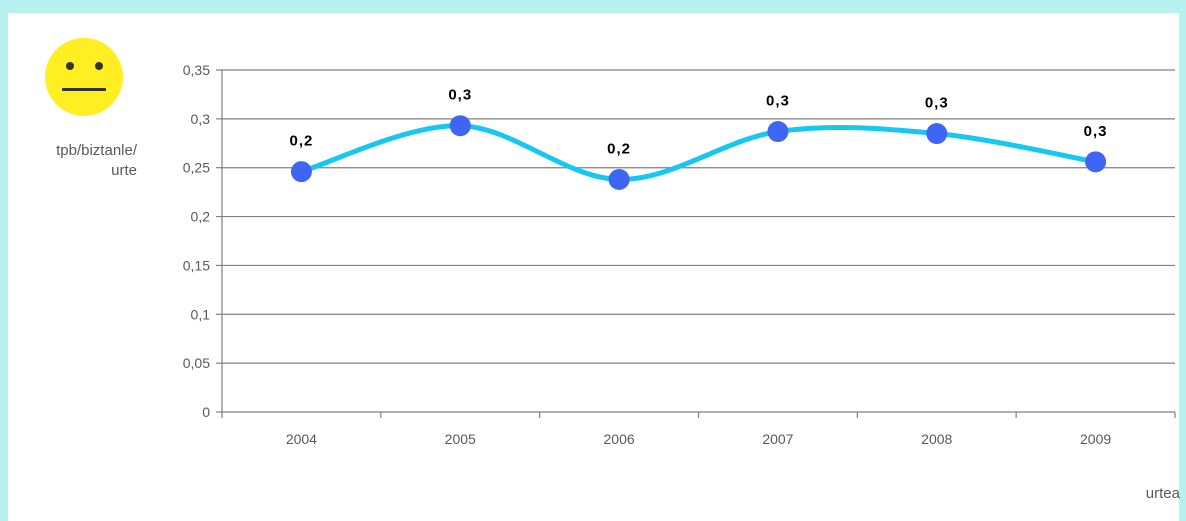 Image resolution: width=1186 pixels, height=521 pixels. What do you see at coordinates (460, 439) in the screenshot?
I see `x-tick-label: 2005` at bounding box center [460, 439].